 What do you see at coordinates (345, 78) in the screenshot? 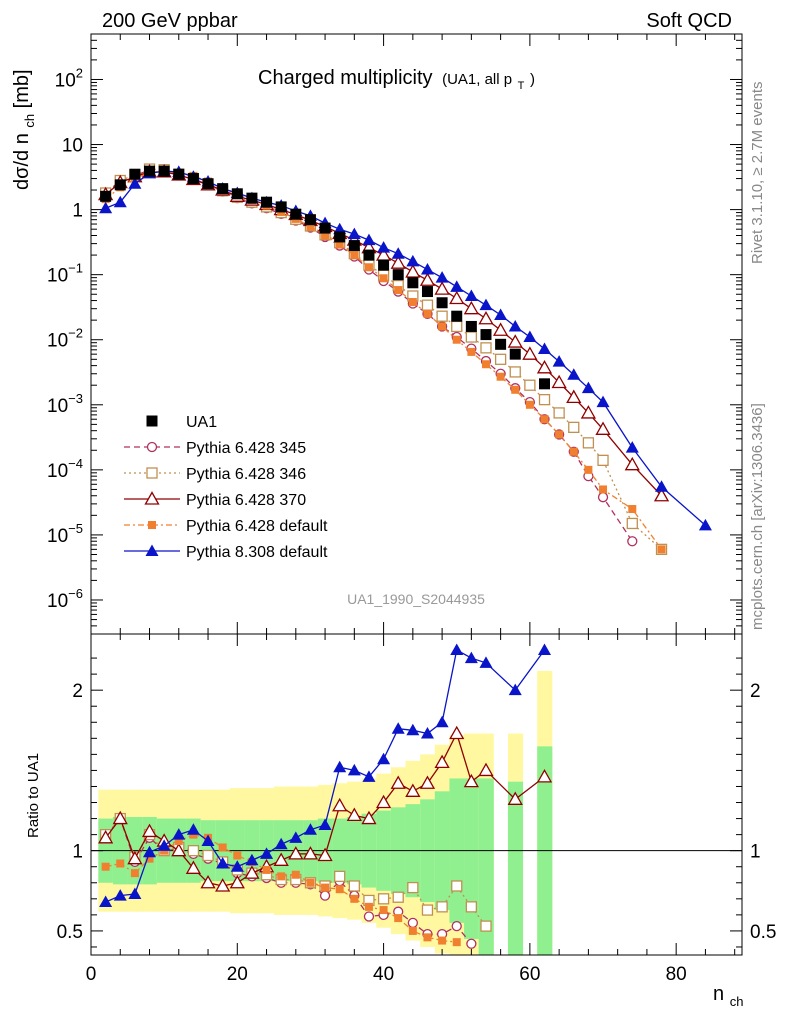
I see `chart-title-main: Charged multiplicity` at bounding box center [345, 78].